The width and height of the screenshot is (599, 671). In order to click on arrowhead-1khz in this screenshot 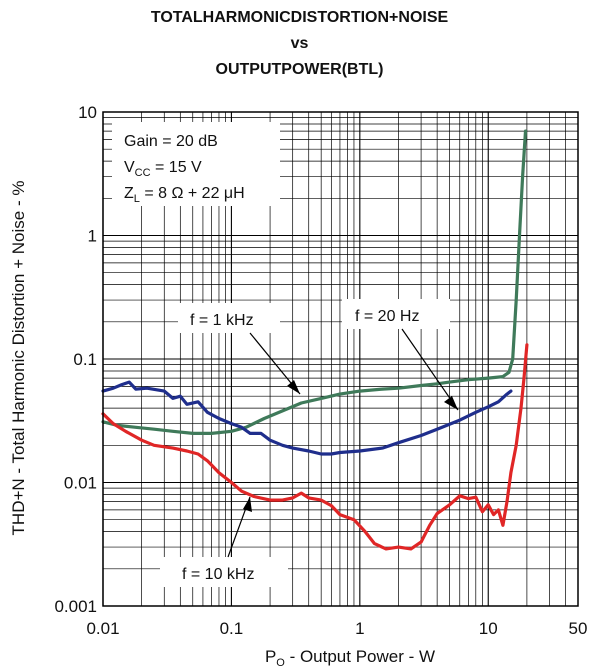, I will do `click(293, 387)`.